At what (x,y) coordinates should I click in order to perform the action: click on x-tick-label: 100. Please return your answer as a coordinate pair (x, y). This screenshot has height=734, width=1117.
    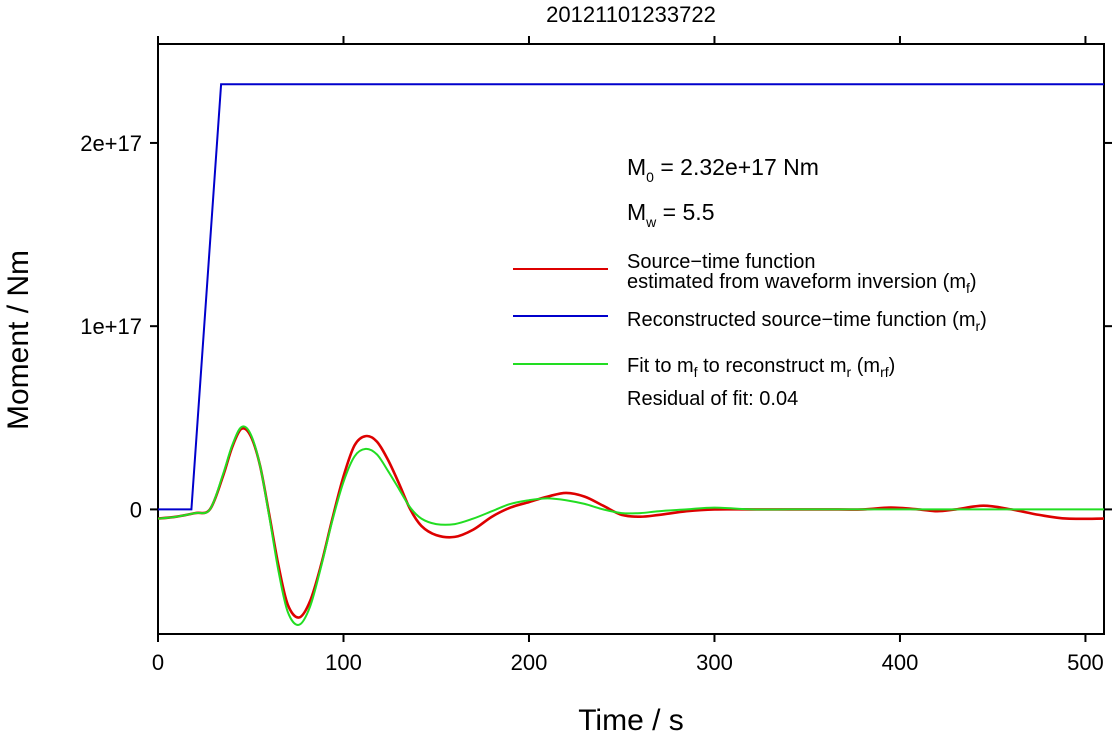
    Looking at the image, I should click on (343, 662).